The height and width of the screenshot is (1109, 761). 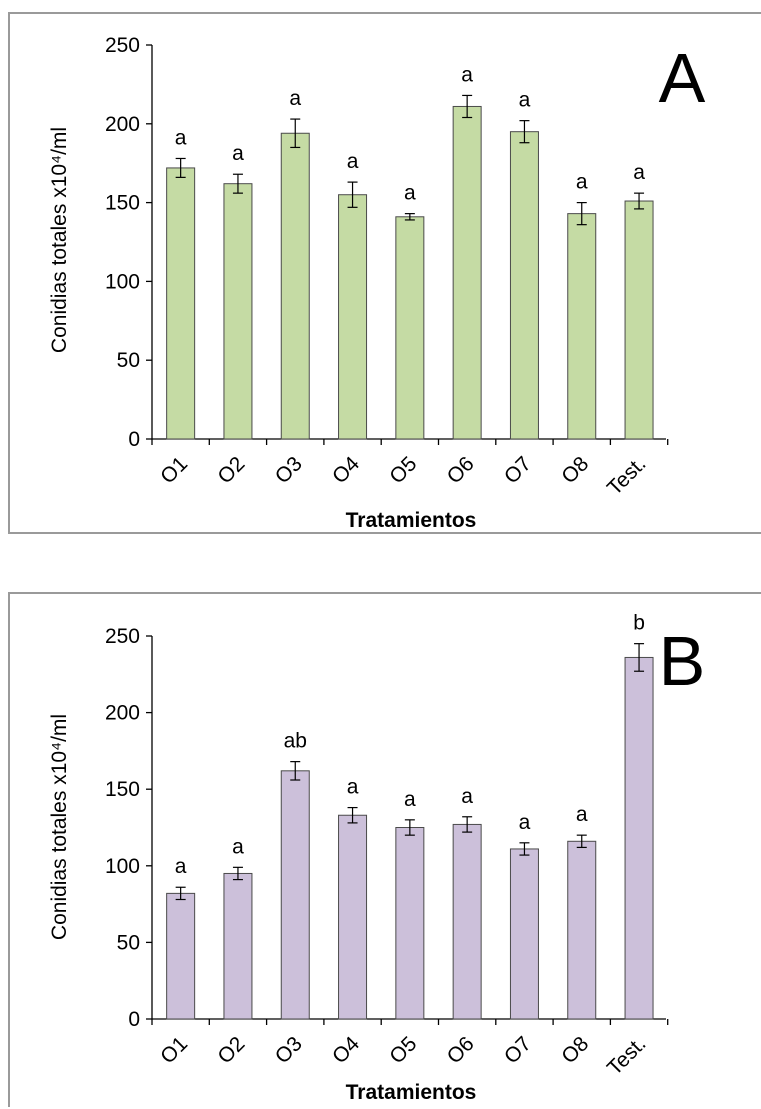 I want to click on significance-label: b, so click(x=639, y=623).